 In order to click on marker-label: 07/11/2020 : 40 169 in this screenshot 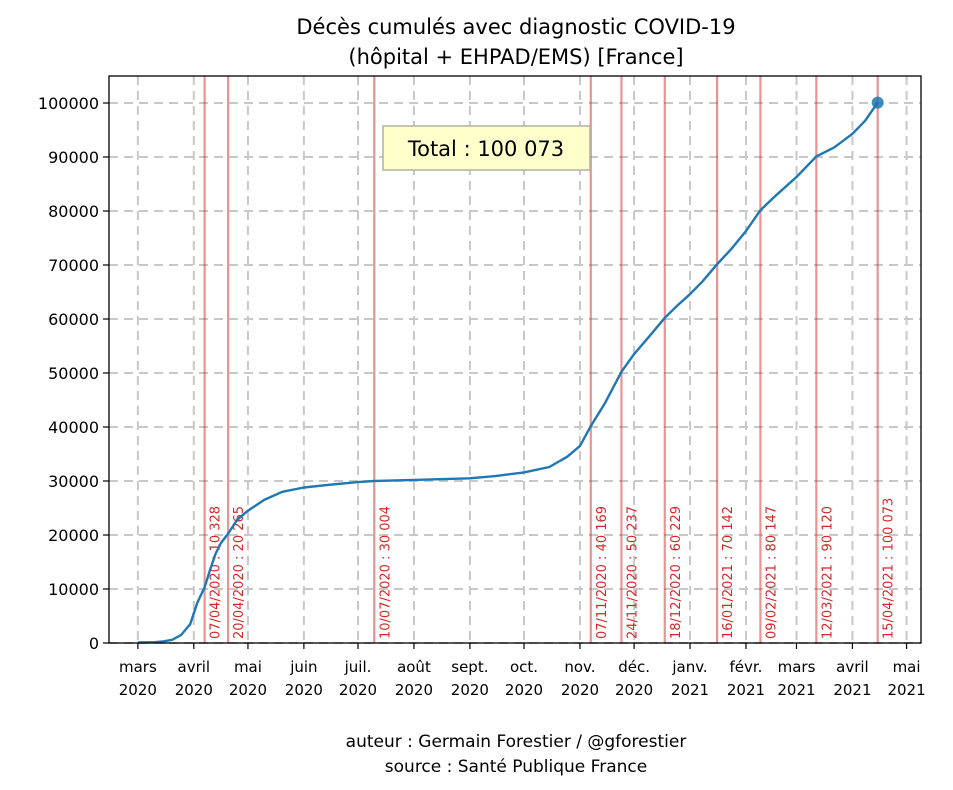, I will do `click(602, 572)`.